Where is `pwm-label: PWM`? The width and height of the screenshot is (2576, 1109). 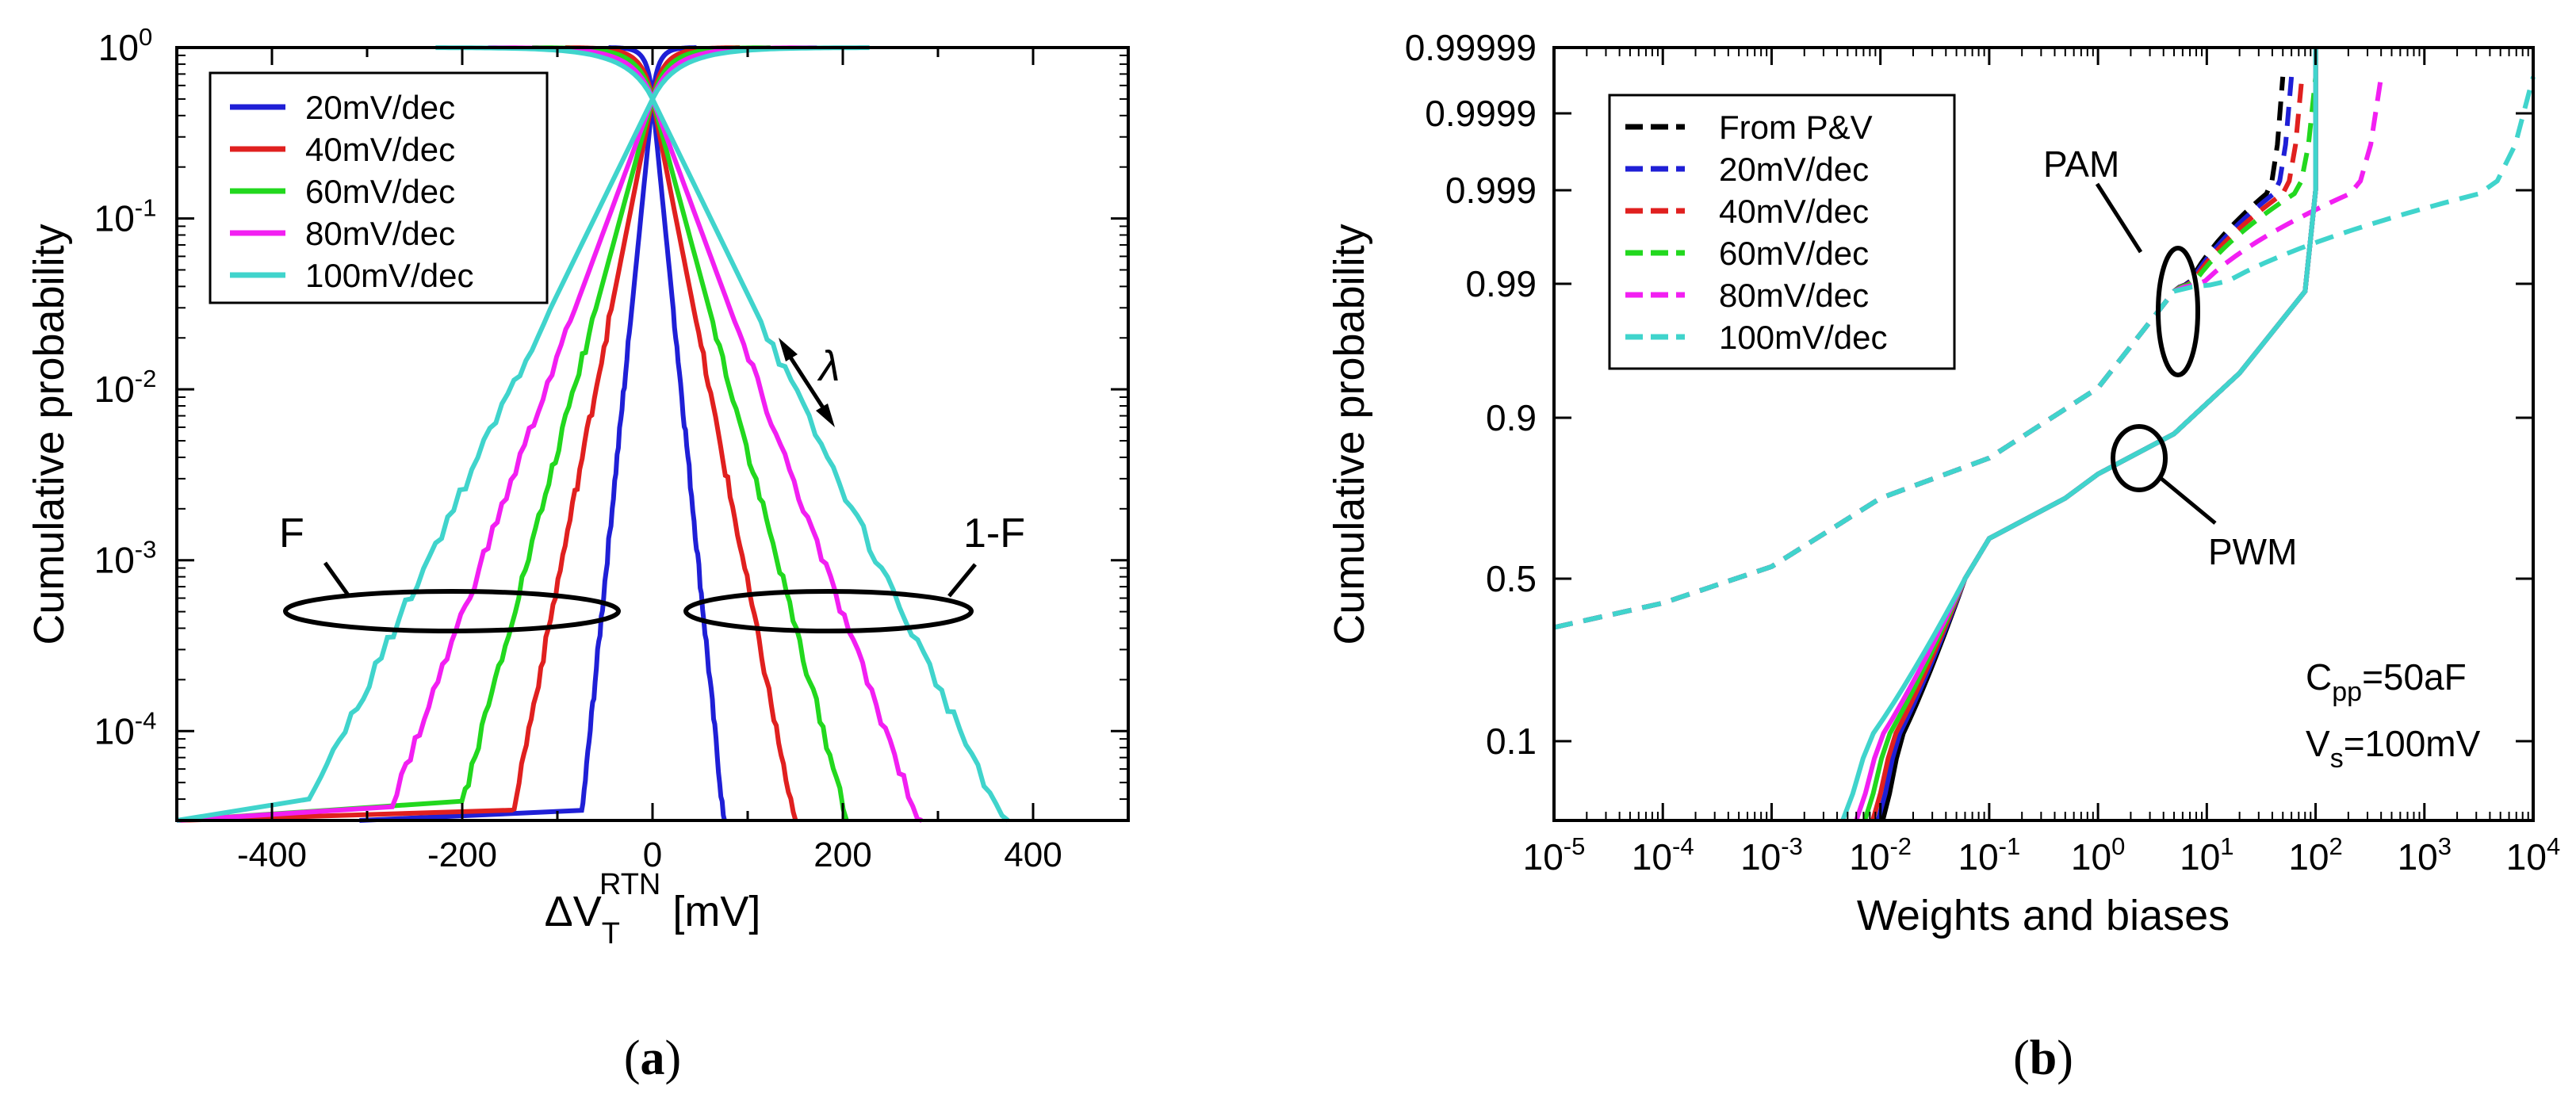
pwm-label: PWM is located at coordinates (2252, 552).